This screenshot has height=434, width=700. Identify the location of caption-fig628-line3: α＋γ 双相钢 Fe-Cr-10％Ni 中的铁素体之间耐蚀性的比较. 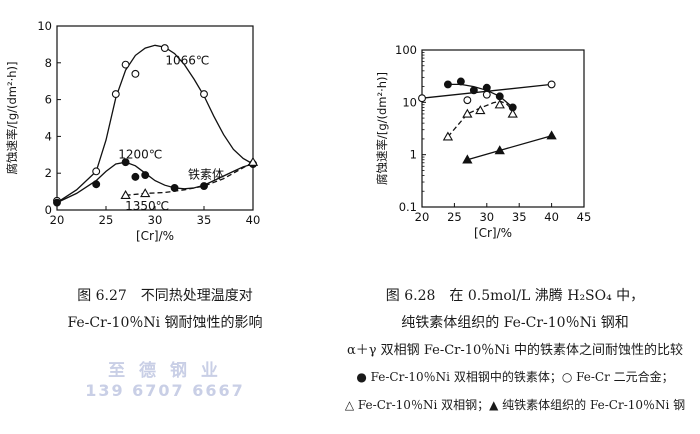
(515, 350).